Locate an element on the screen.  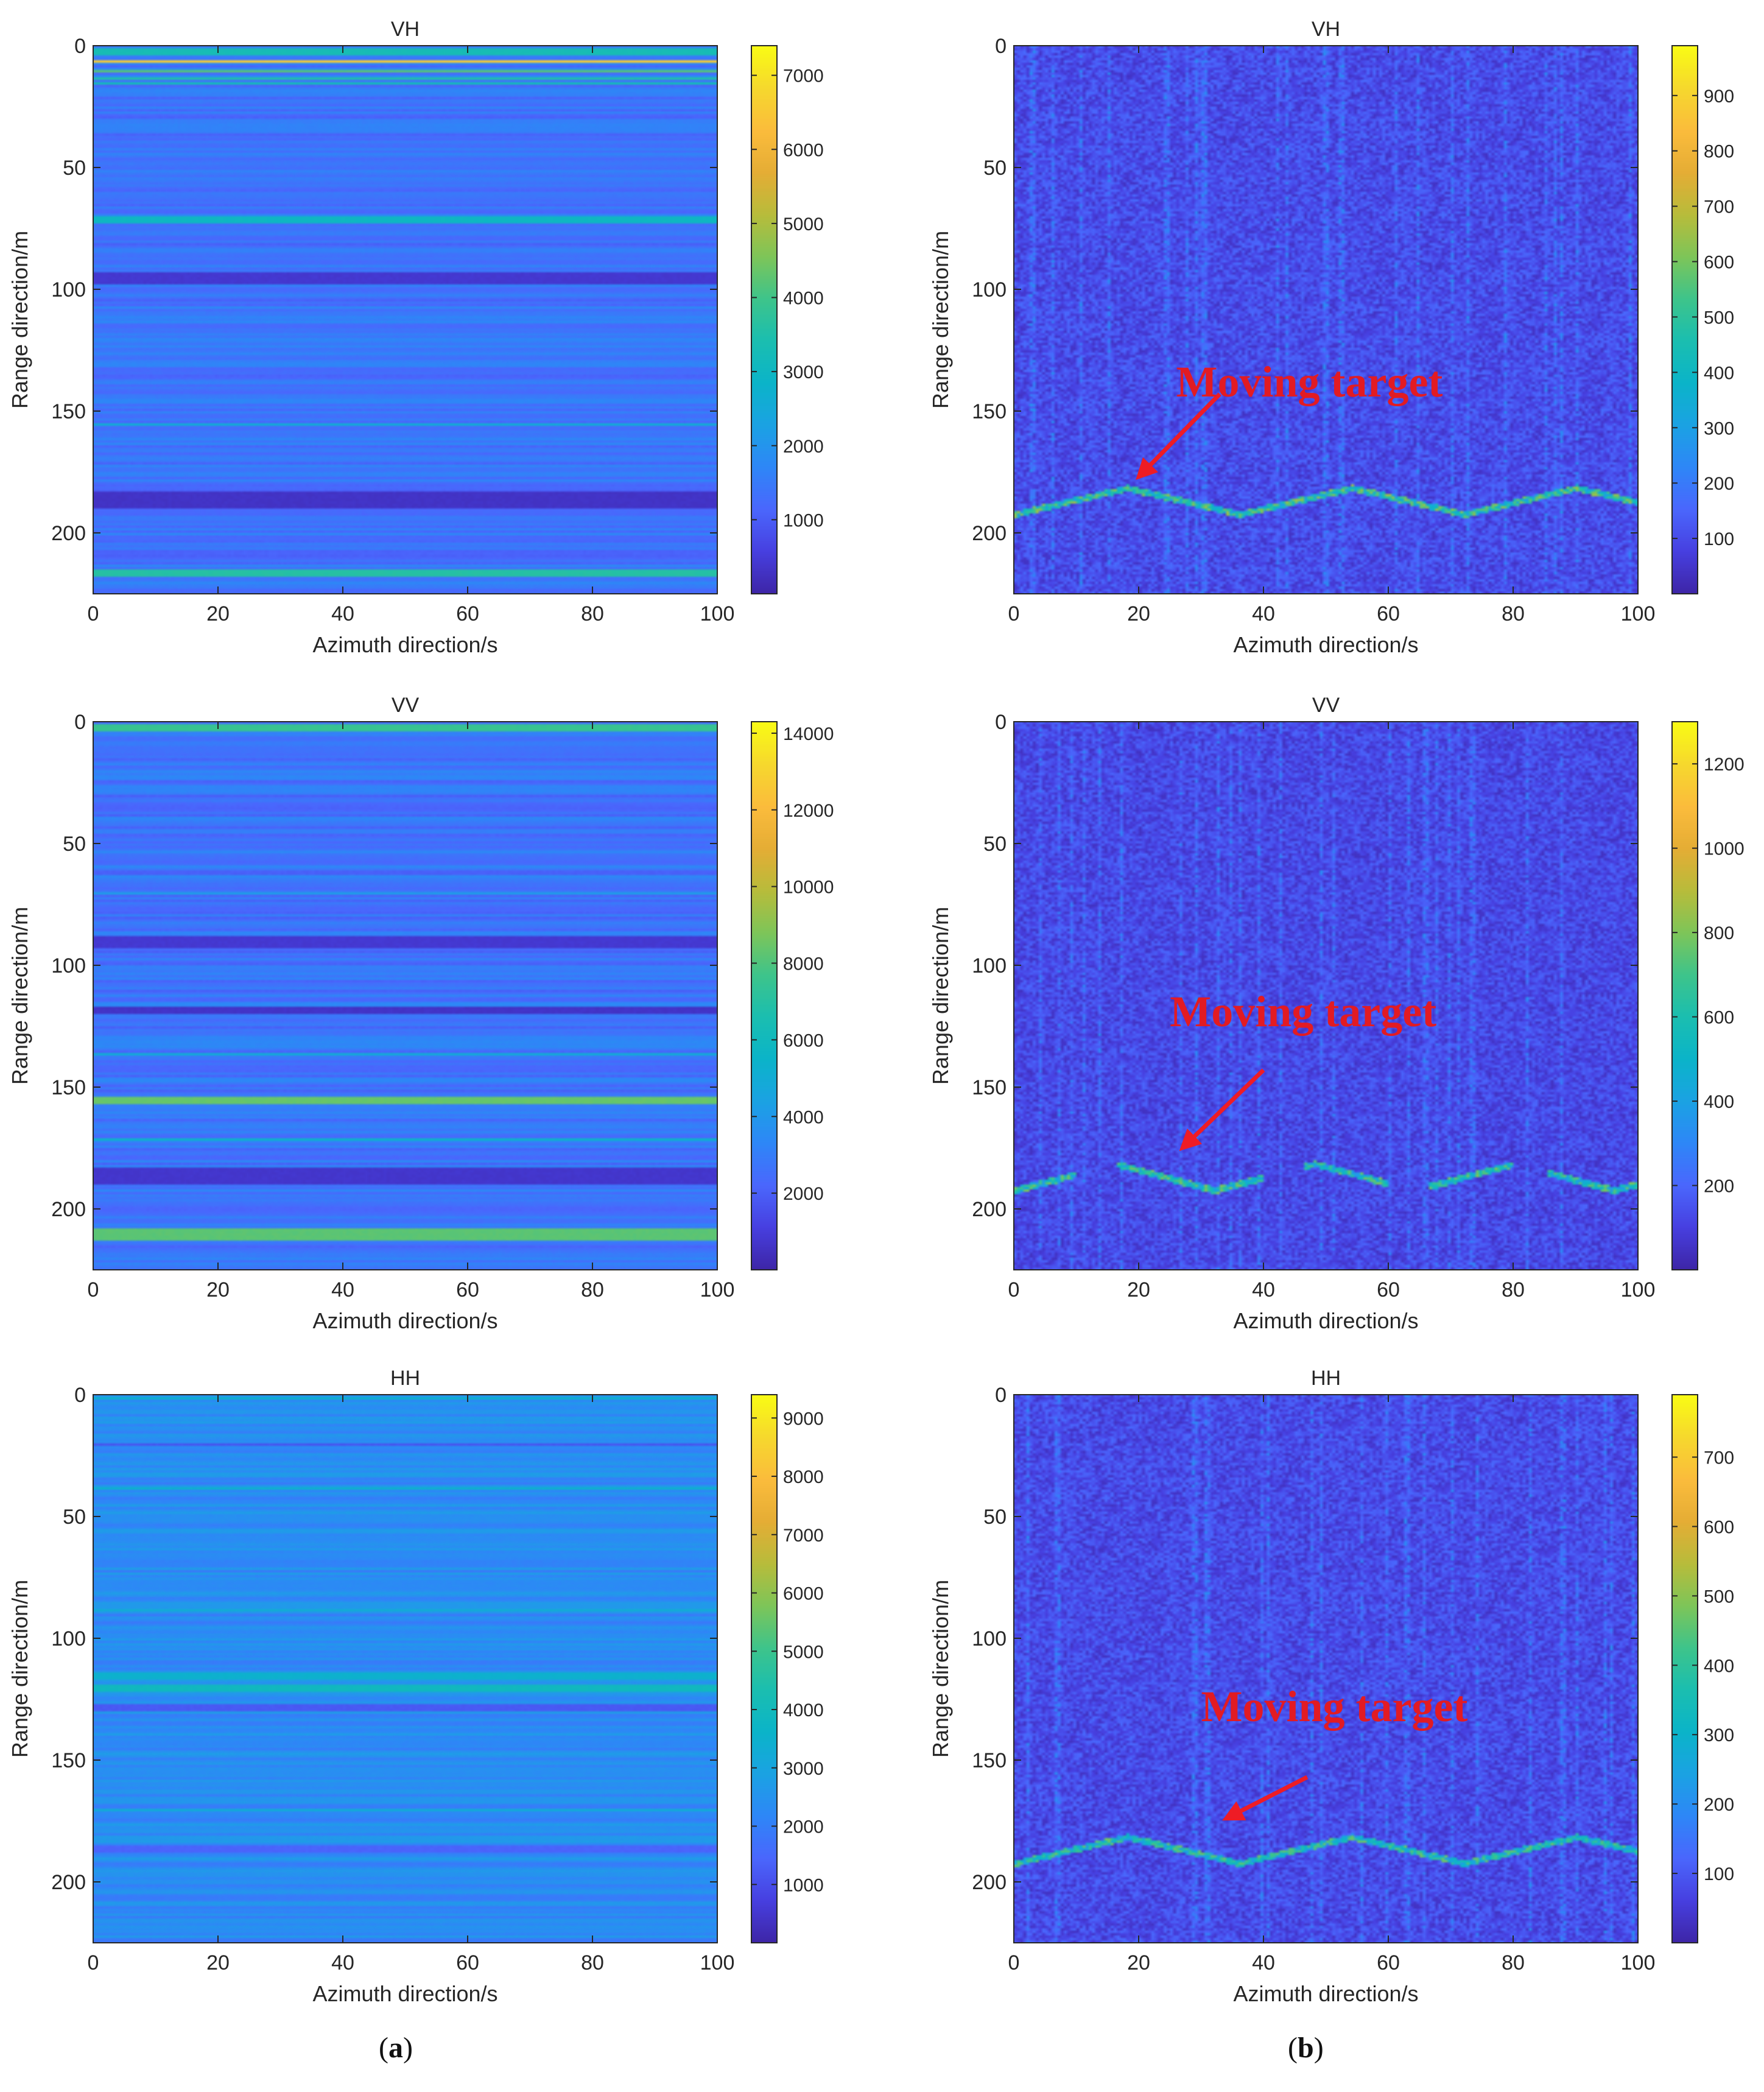
colorbar-tick-label: 10000 is located at coordinates (808, 888).